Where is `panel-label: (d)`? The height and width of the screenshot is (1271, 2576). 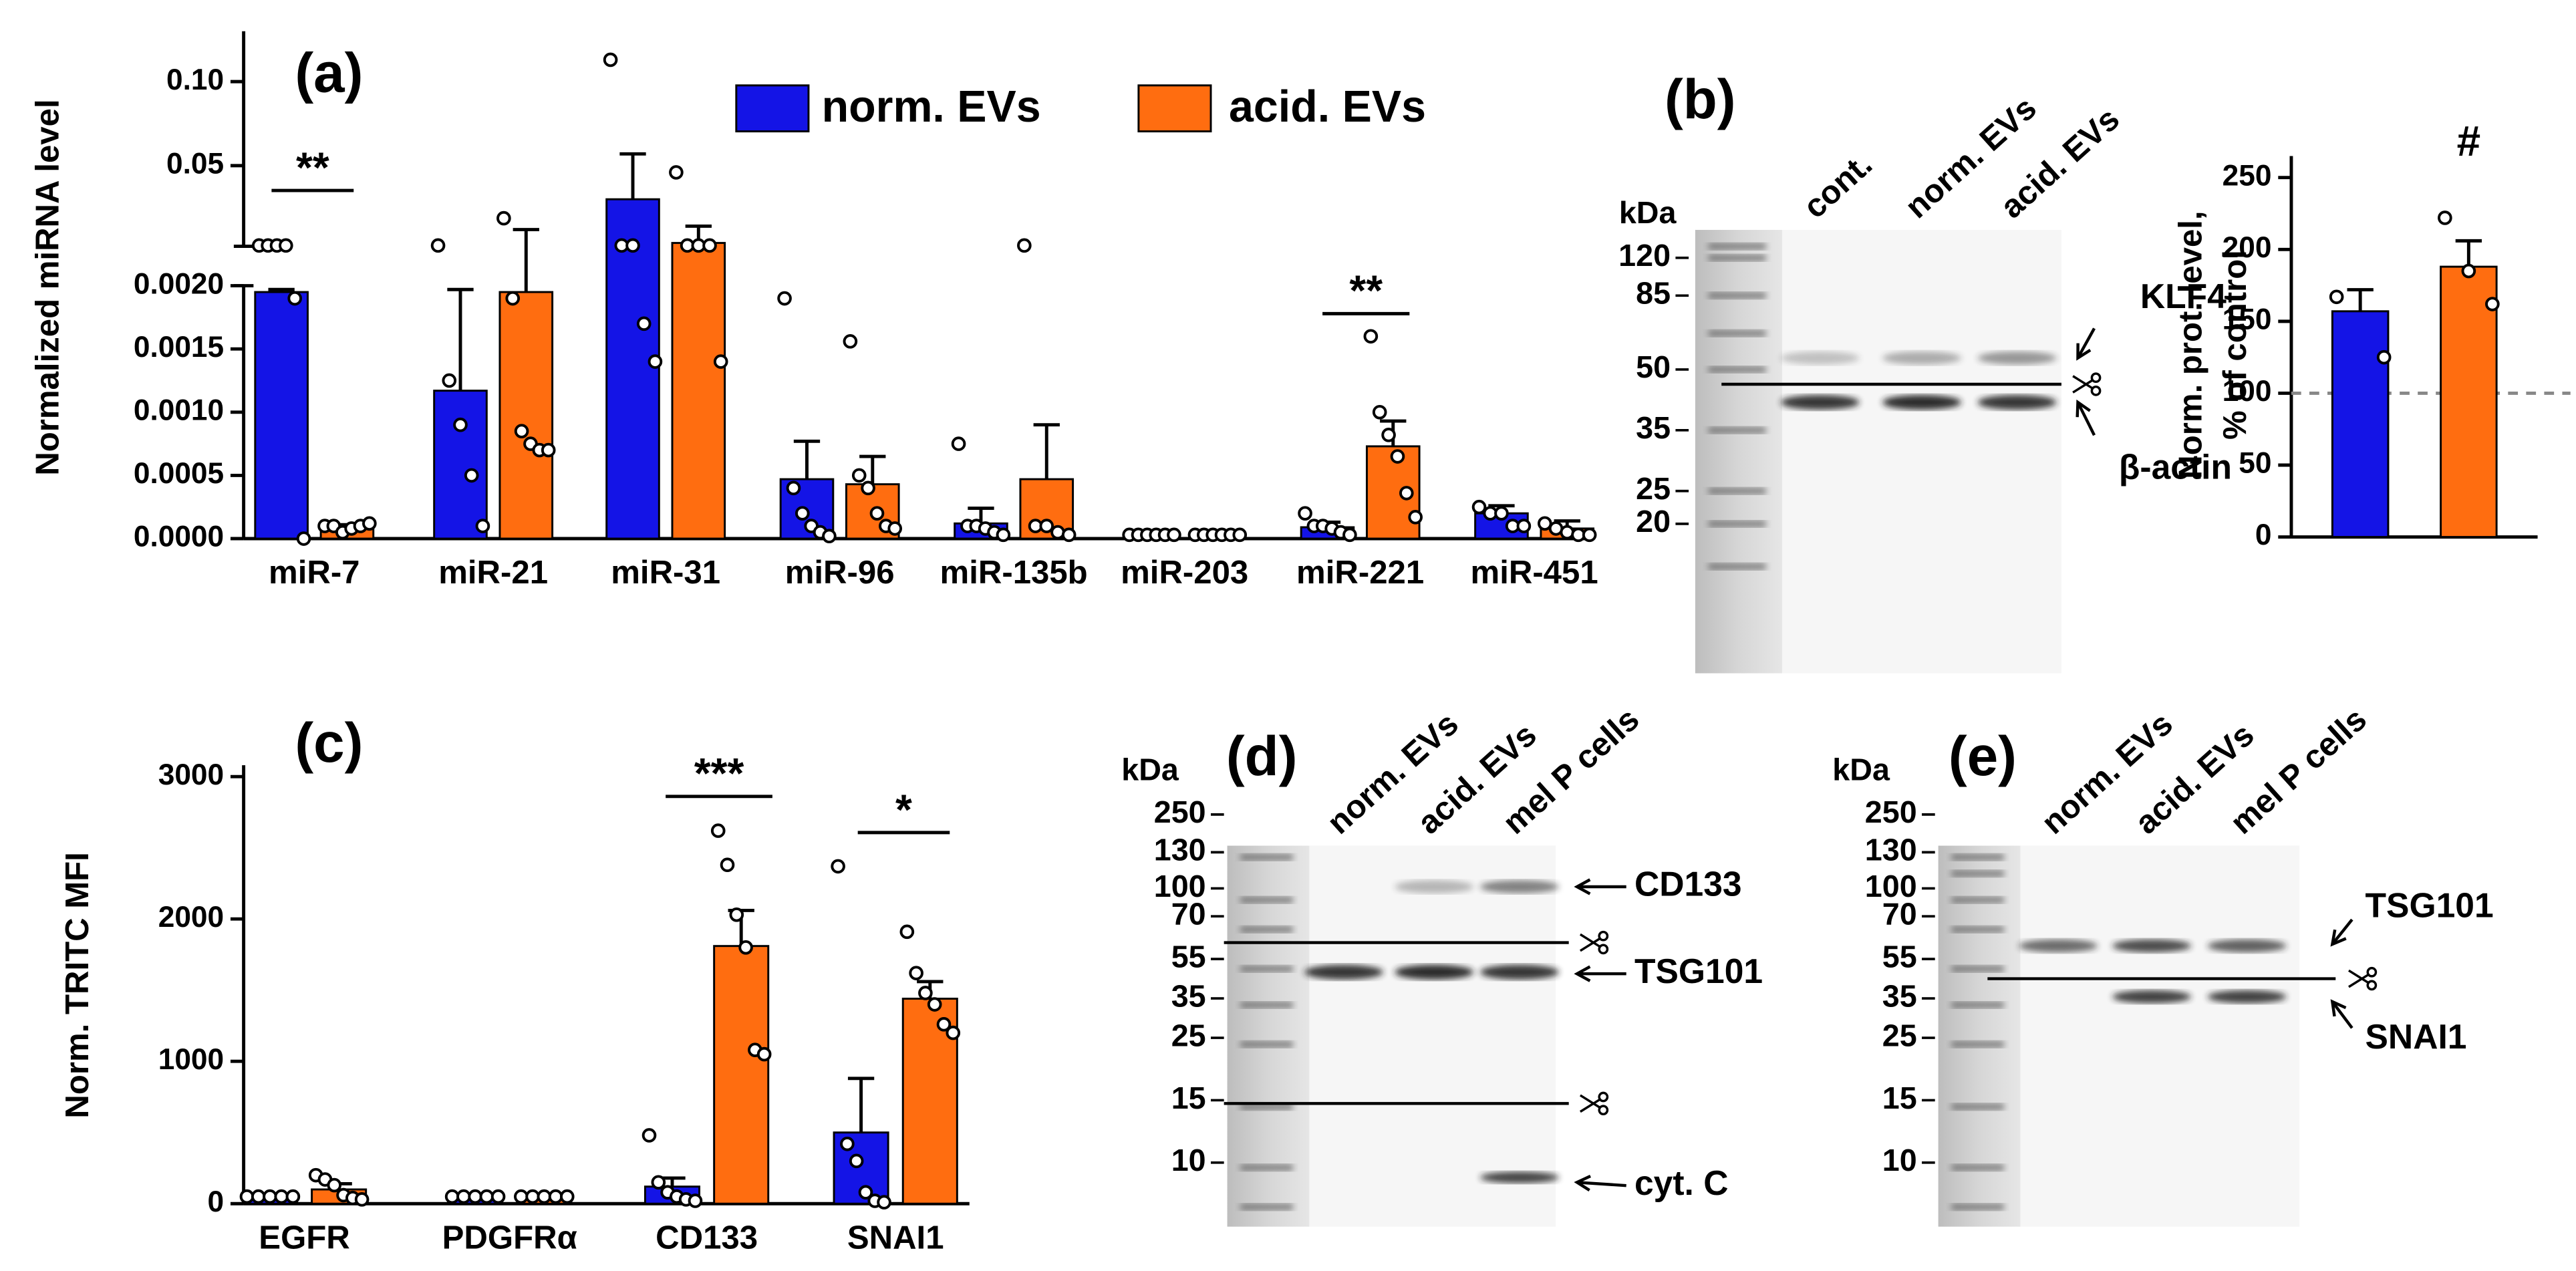 panel-label: (d) is located at coordinates (1262, 755).